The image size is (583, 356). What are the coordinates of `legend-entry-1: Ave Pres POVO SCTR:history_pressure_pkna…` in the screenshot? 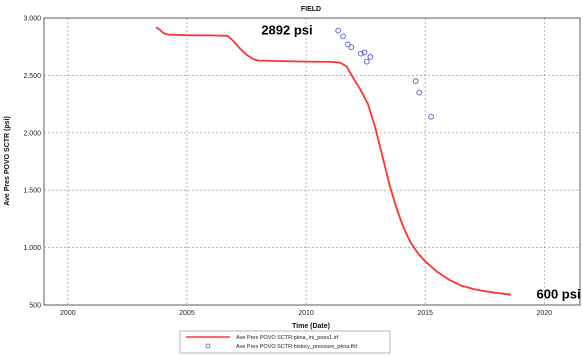 It's located at (296, 347).